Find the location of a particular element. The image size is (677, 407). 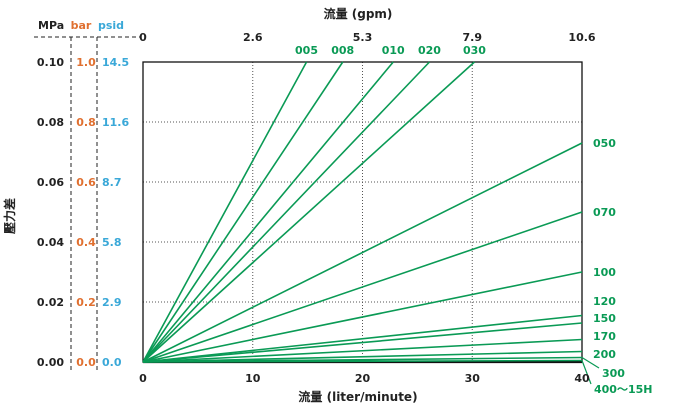

x-tick-label-bottom: 40 is located at coordinates (582, 378).